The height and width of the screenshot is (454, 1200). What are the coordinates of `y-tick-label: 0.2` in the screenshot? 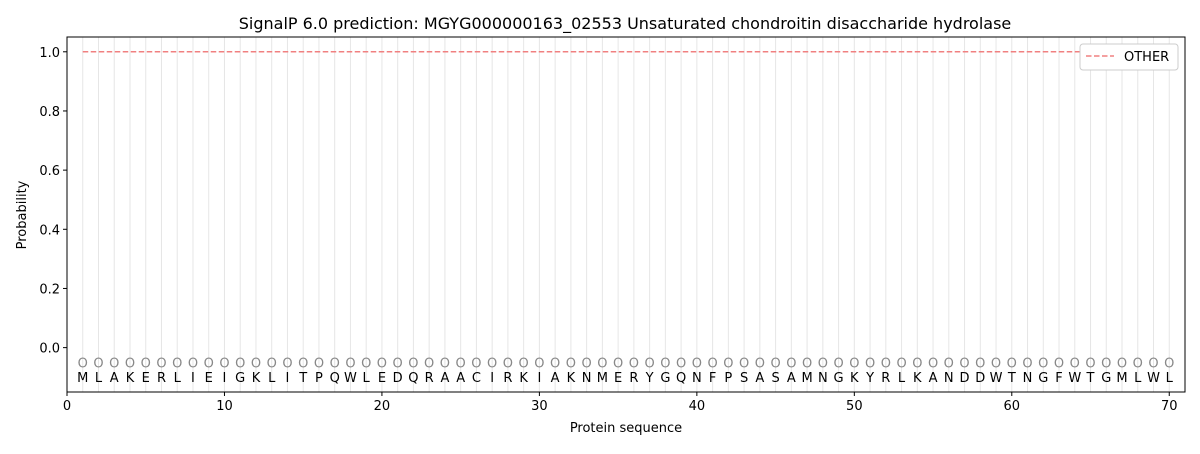 It's located at (49, 289).